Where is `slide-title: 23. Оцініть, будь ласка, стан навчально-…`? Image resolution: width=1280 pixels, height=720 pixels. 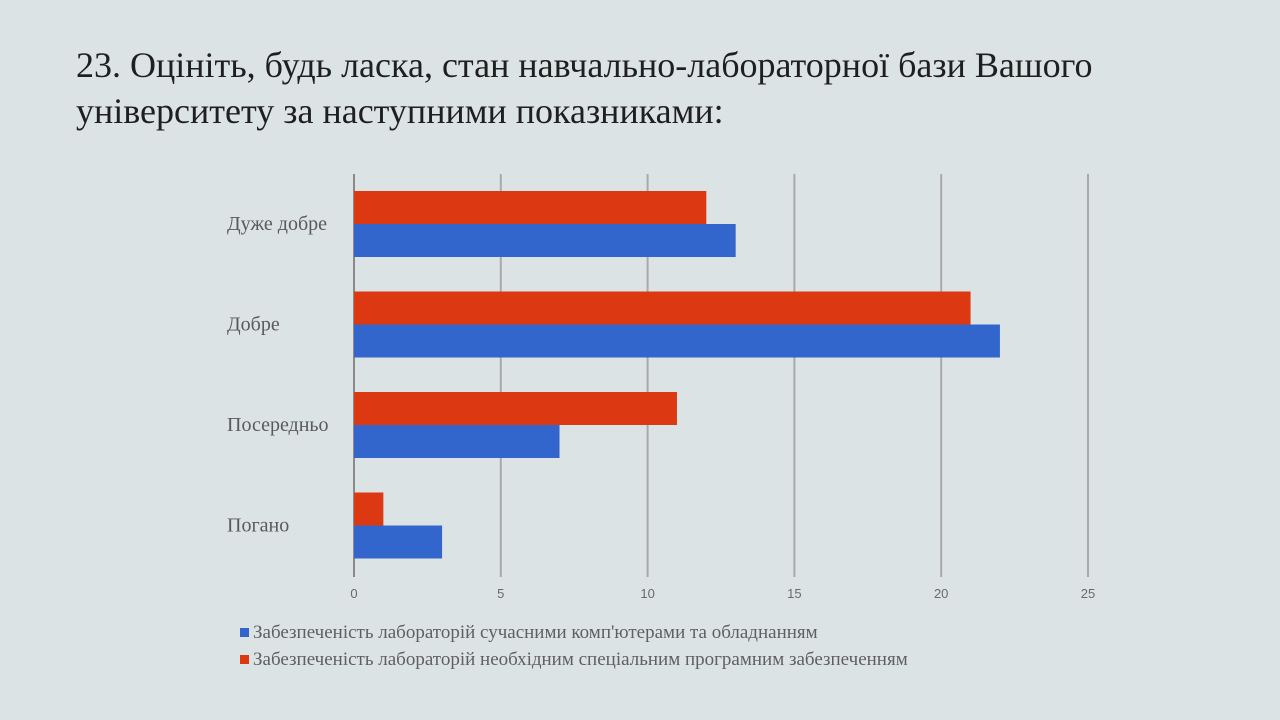 slide-title: 23. Оцініть, будь ласка, стан навчально-… is located at coordinates (584, 88).